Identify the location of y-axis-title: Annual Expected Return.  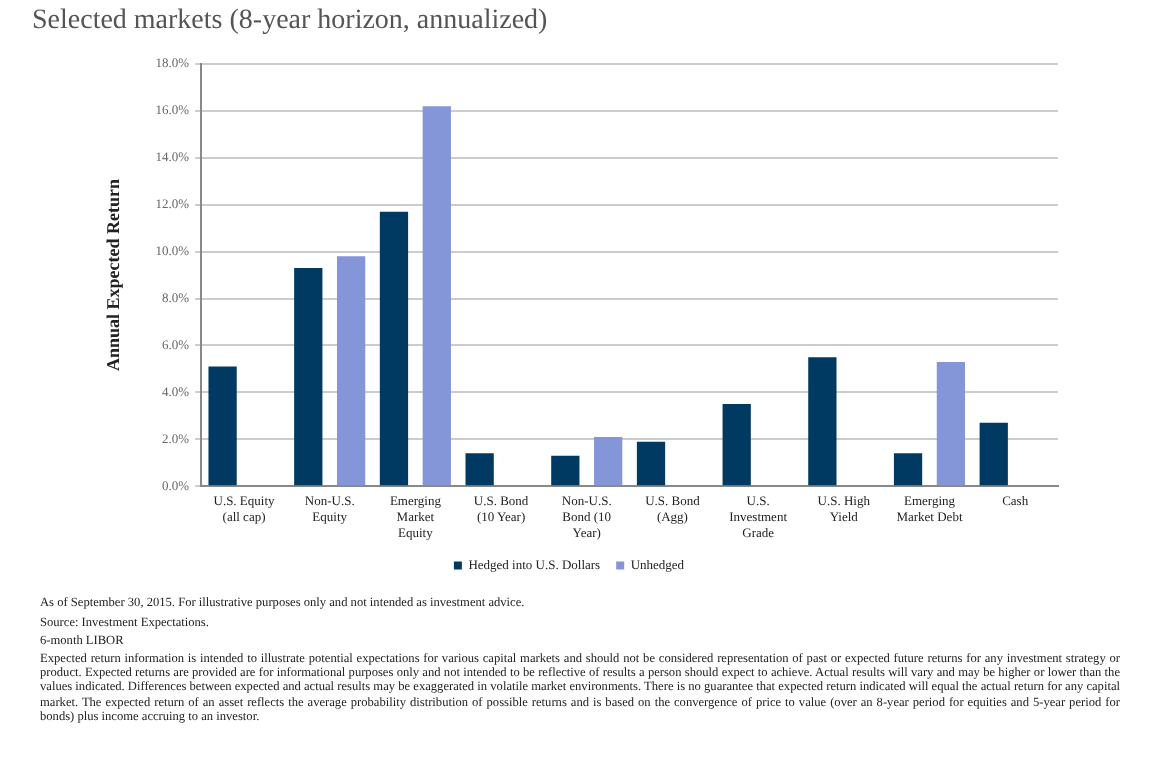
(113, 275).